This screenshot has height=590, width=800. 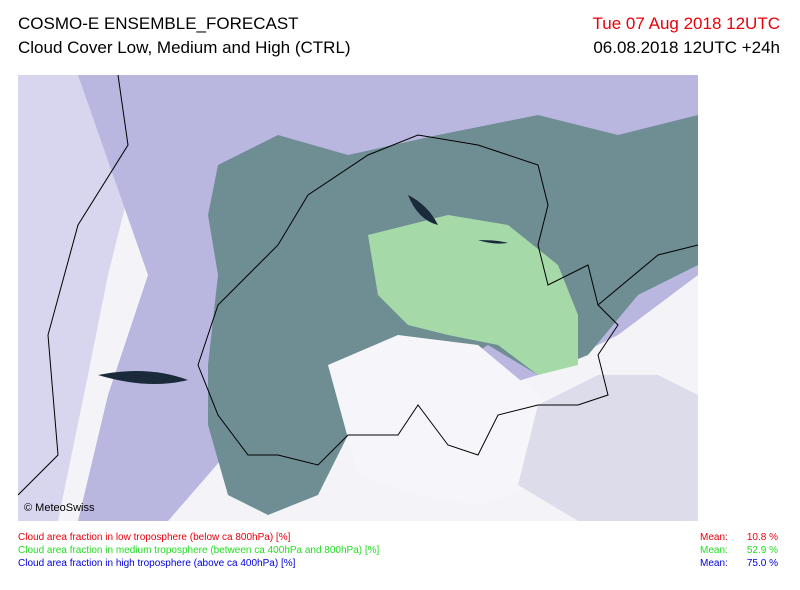 What do you see at coordinates (762, 550) in the screenshot?
I see `legend-mean: 52.9 %` at bounding box center [762, 550].